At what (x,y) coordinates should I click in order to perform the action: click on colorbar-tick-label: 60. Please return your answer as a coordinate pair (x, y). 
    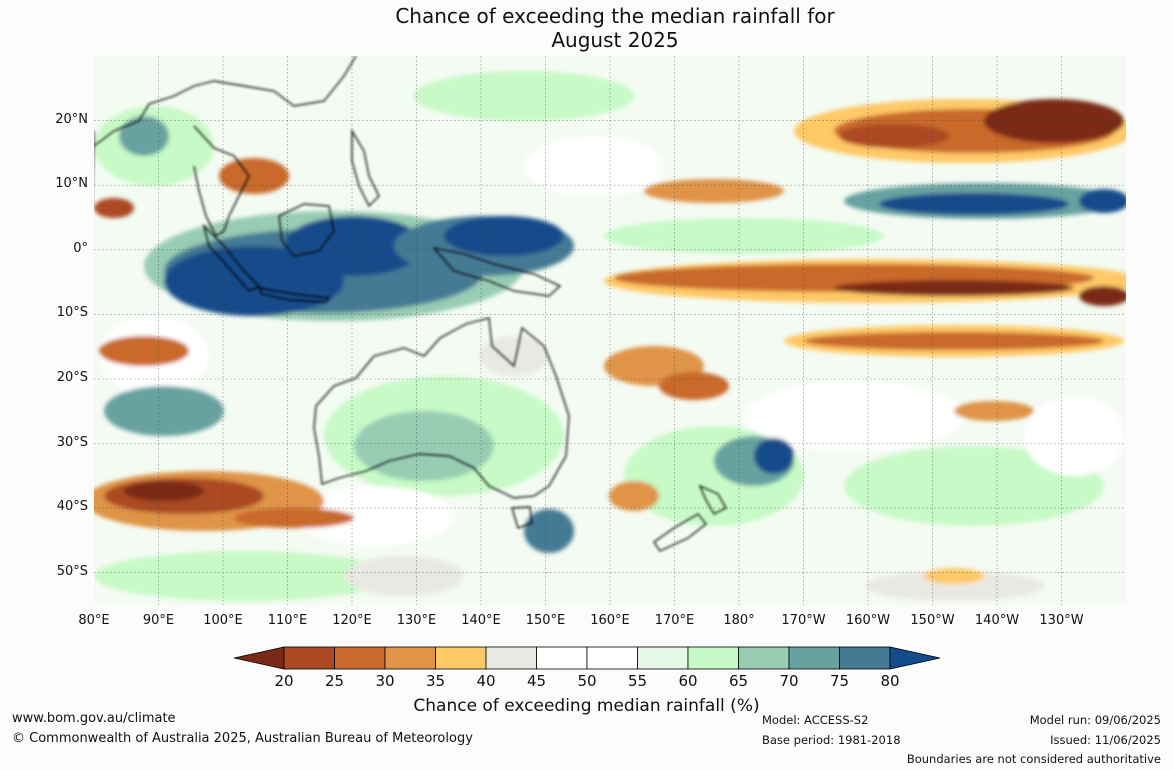
    Looking at the image, I should click on (688, 681).